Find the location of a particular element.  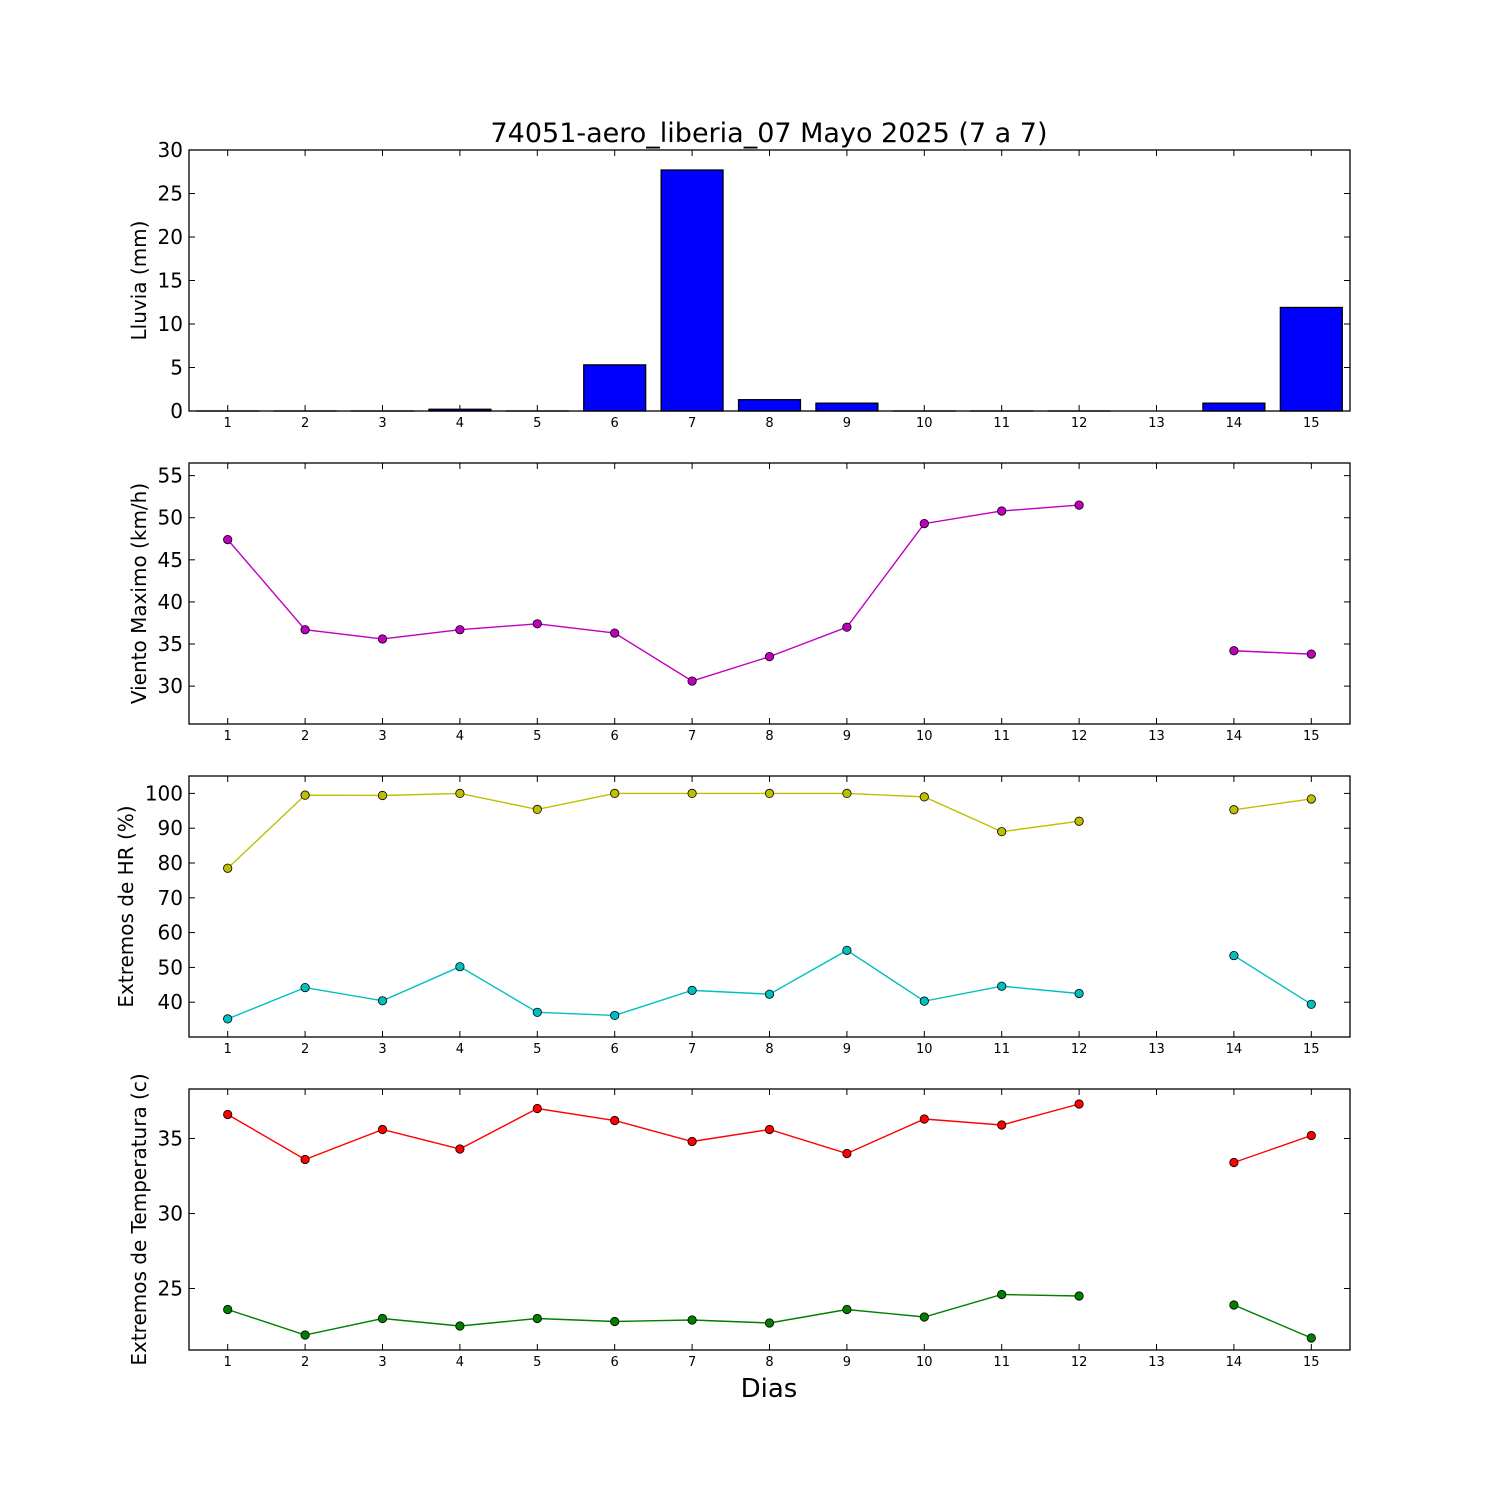

y-tick-label: 25 is located at coordinates (170, 194).